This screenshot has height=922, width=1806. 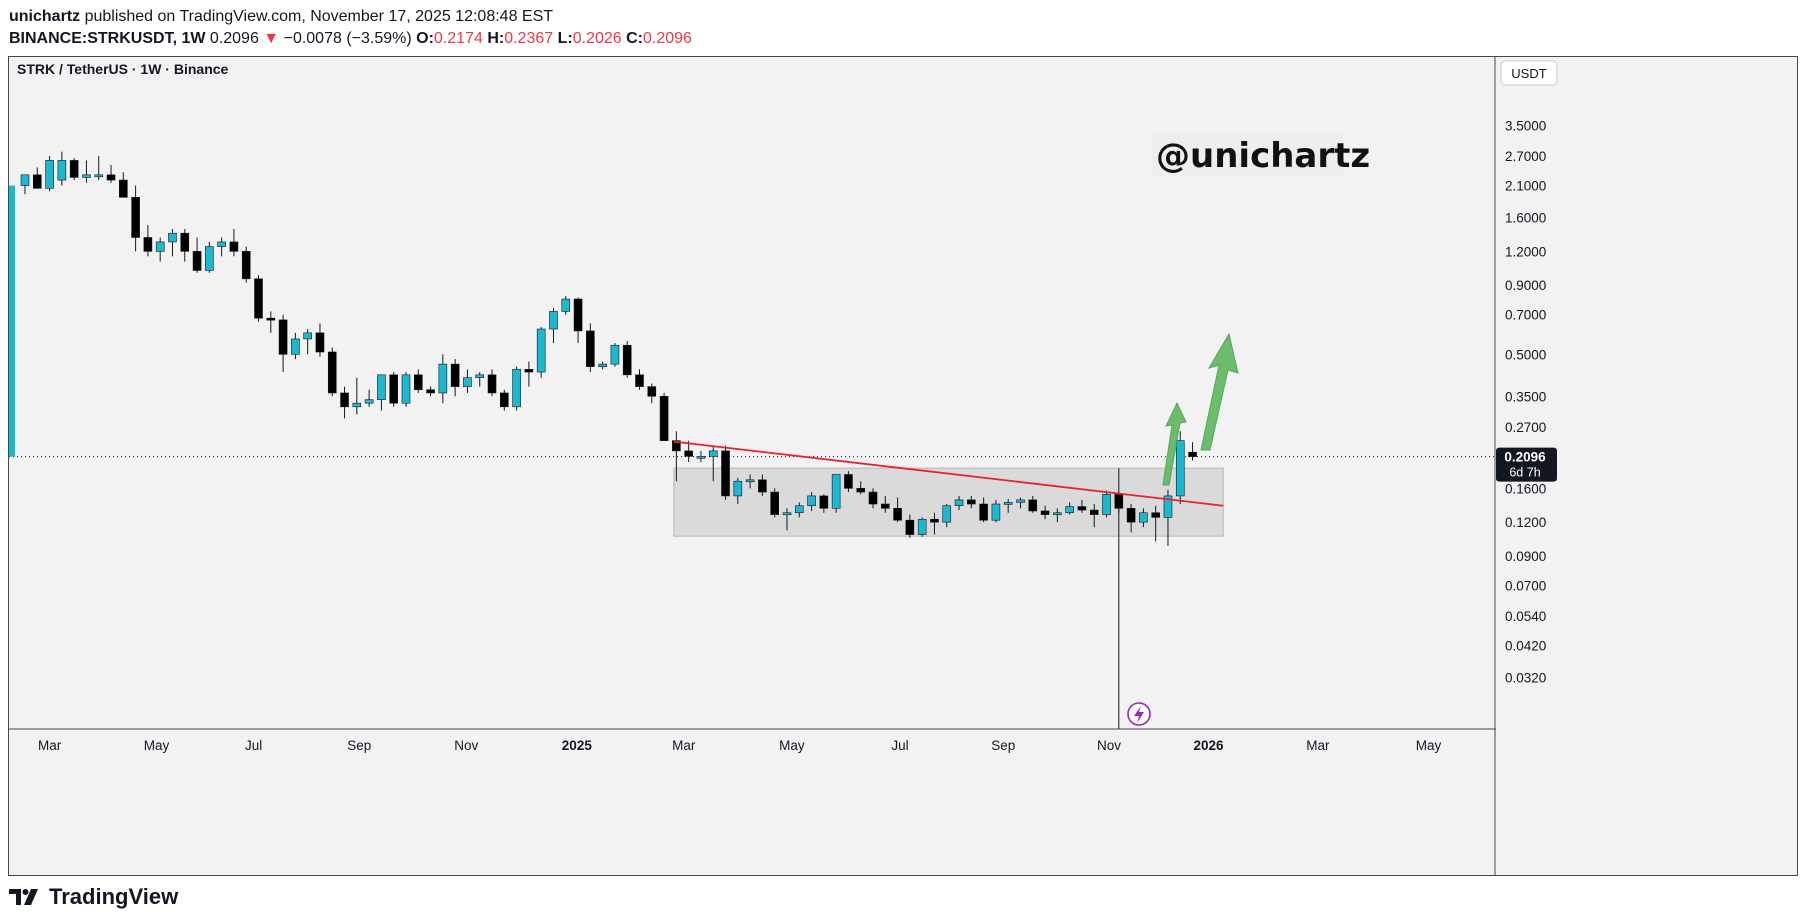 I want to click on descending-trendline, so click(x=948, y=473).